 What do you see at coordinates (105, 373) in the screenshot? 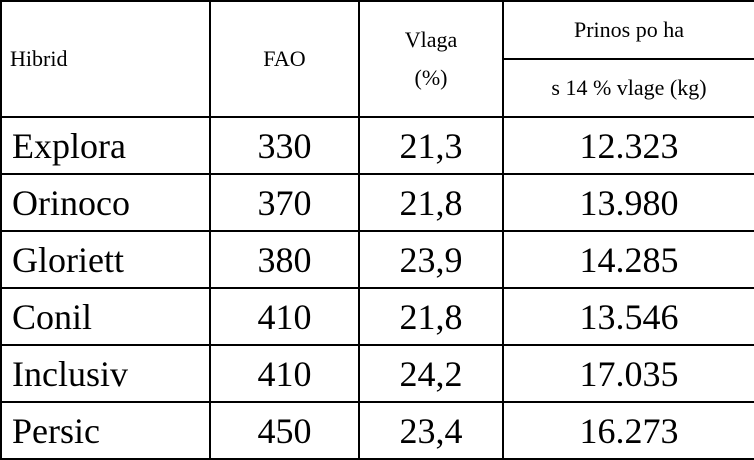
I see `table-cell: Inclusiv` at bounding box center [105, 373].